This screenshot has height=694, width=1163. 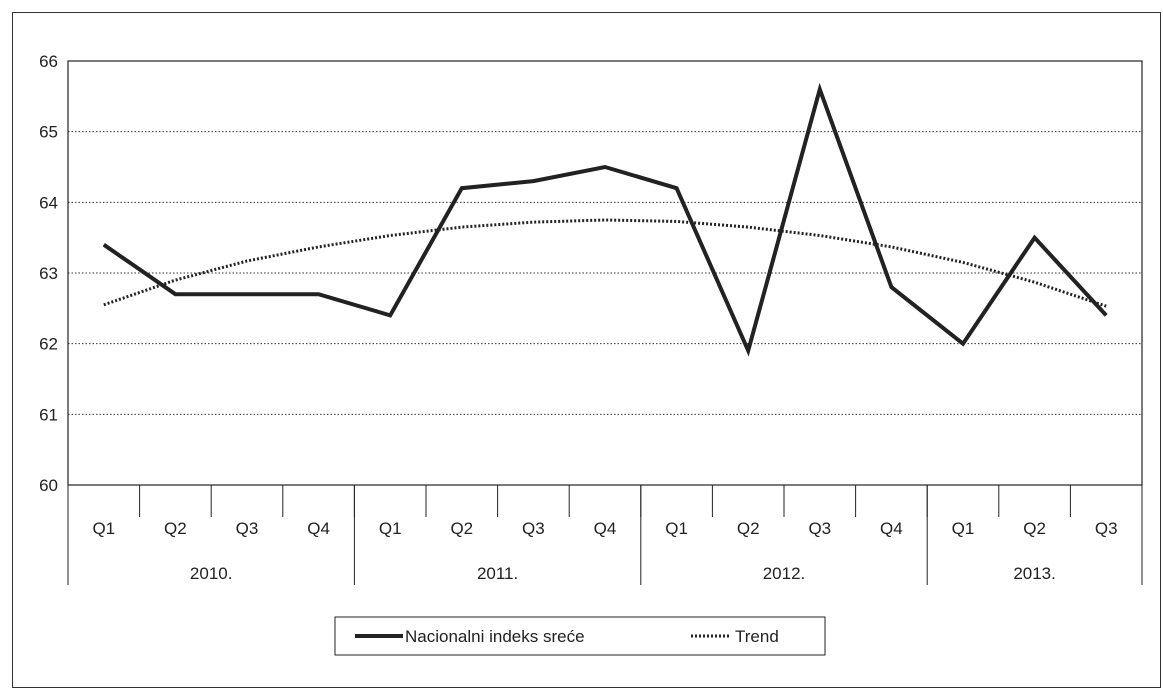 What do you see at coordinates (757, 636) in the screenshot?
I see `legend-label: Trend` at bounding box center [757, 636].